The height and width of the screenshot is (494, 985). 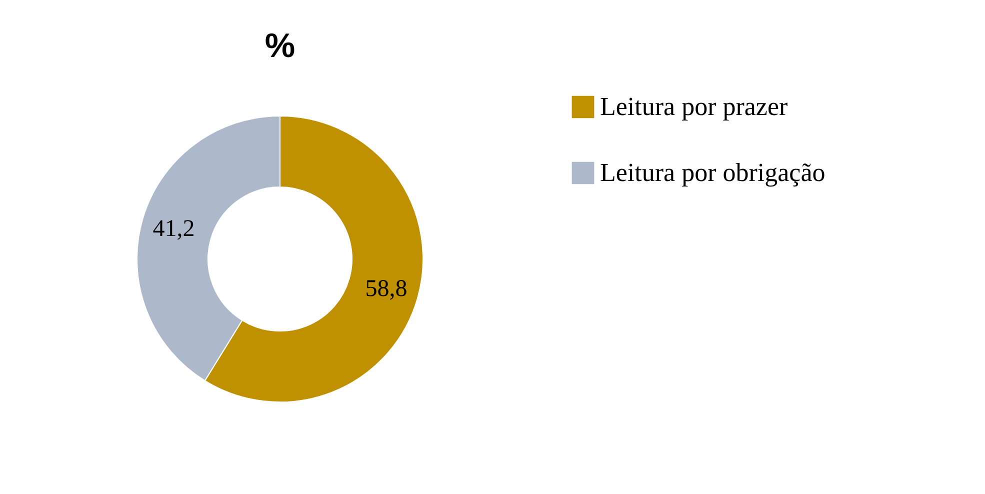 I want to click on legend-label: Leitura por obrigação, so click(x=713, y=172).